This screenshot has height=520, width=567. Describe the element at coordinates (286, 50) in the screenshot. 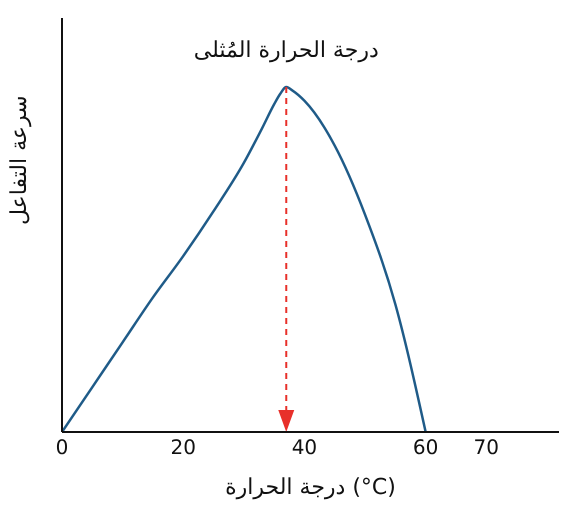

I see `annotation: درجة الحرارة المُثلى` at that location.